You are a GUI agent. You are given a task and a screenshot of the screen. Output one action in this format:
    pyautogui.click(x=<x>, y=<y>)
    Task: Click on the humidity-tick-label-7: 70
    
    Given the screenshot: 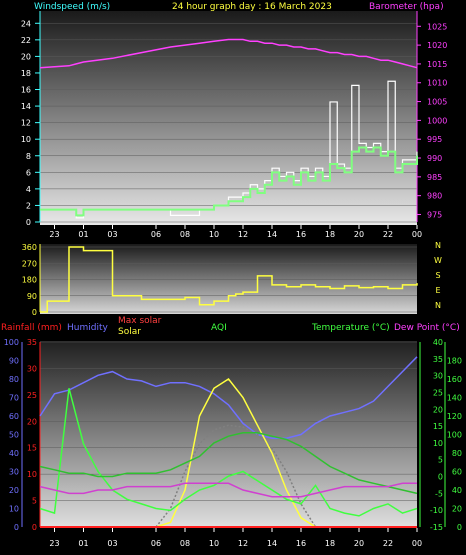 What is the action you would take?
    pyautogui.click(x=14, y=398)
    